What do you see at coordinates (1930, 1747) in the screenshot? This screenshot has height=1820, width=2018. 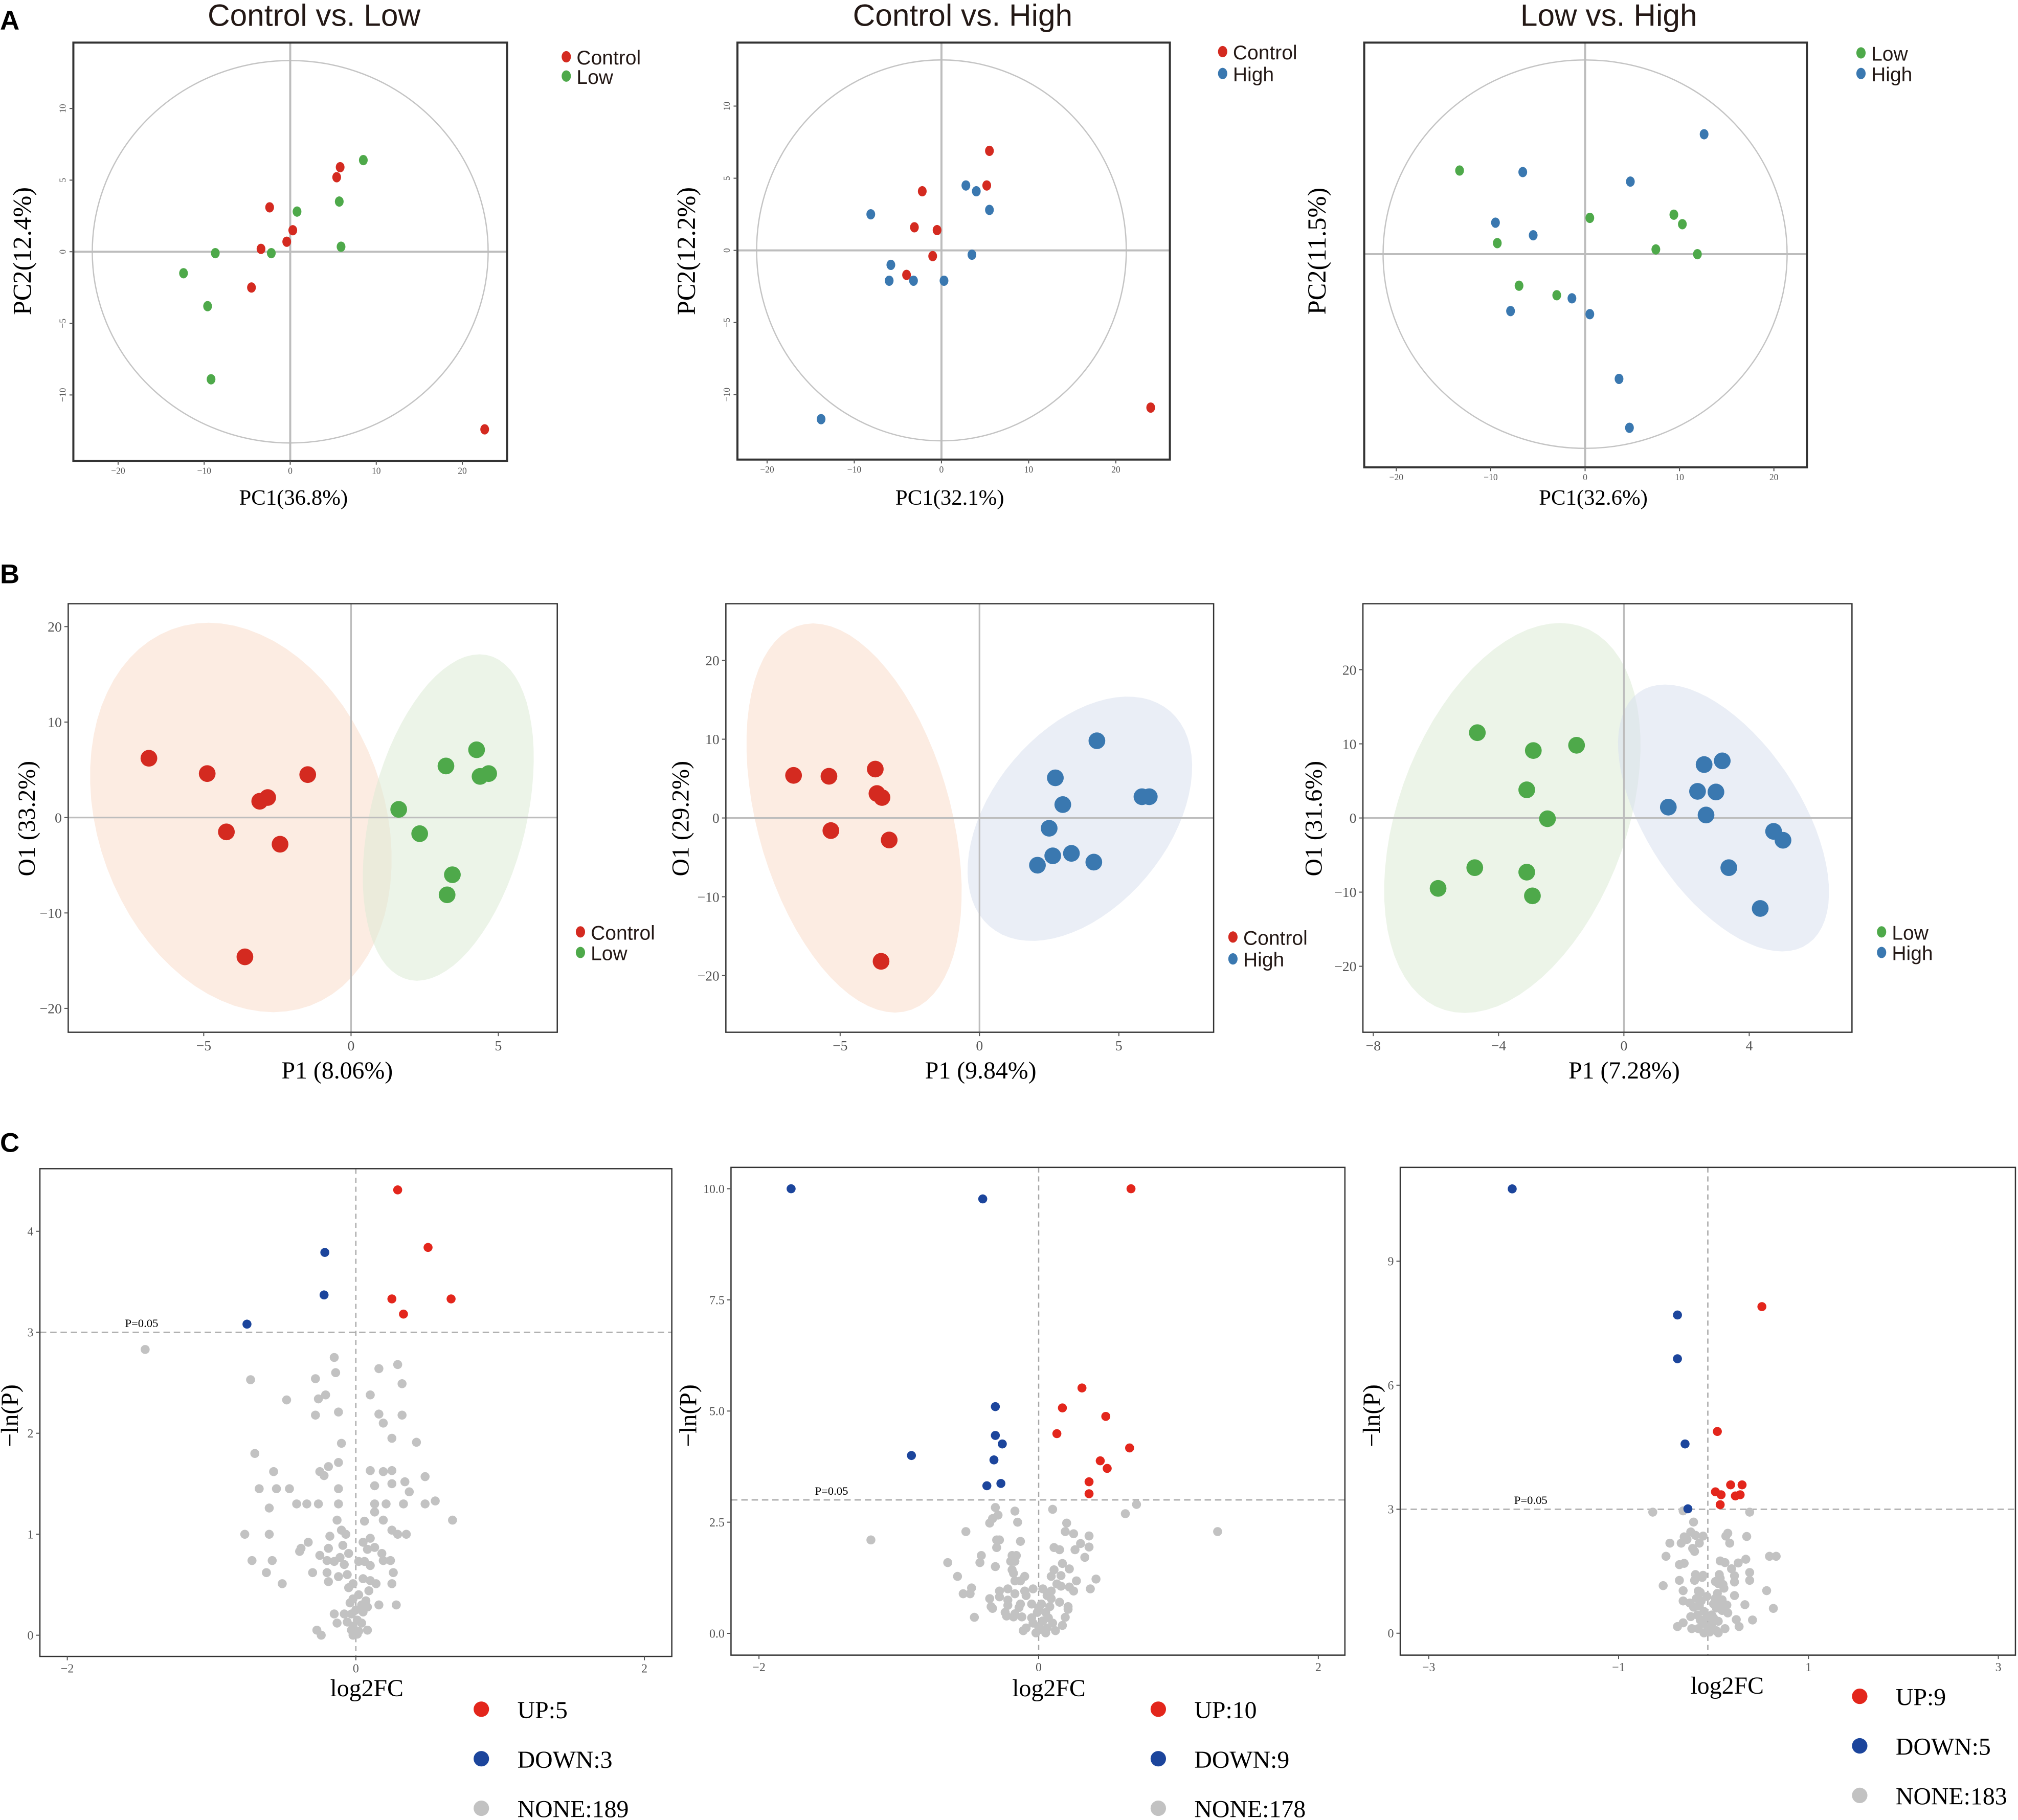 I see `legend: UP:9 DOWN:5 NONE:183` at bounding box center [1930, 1747].